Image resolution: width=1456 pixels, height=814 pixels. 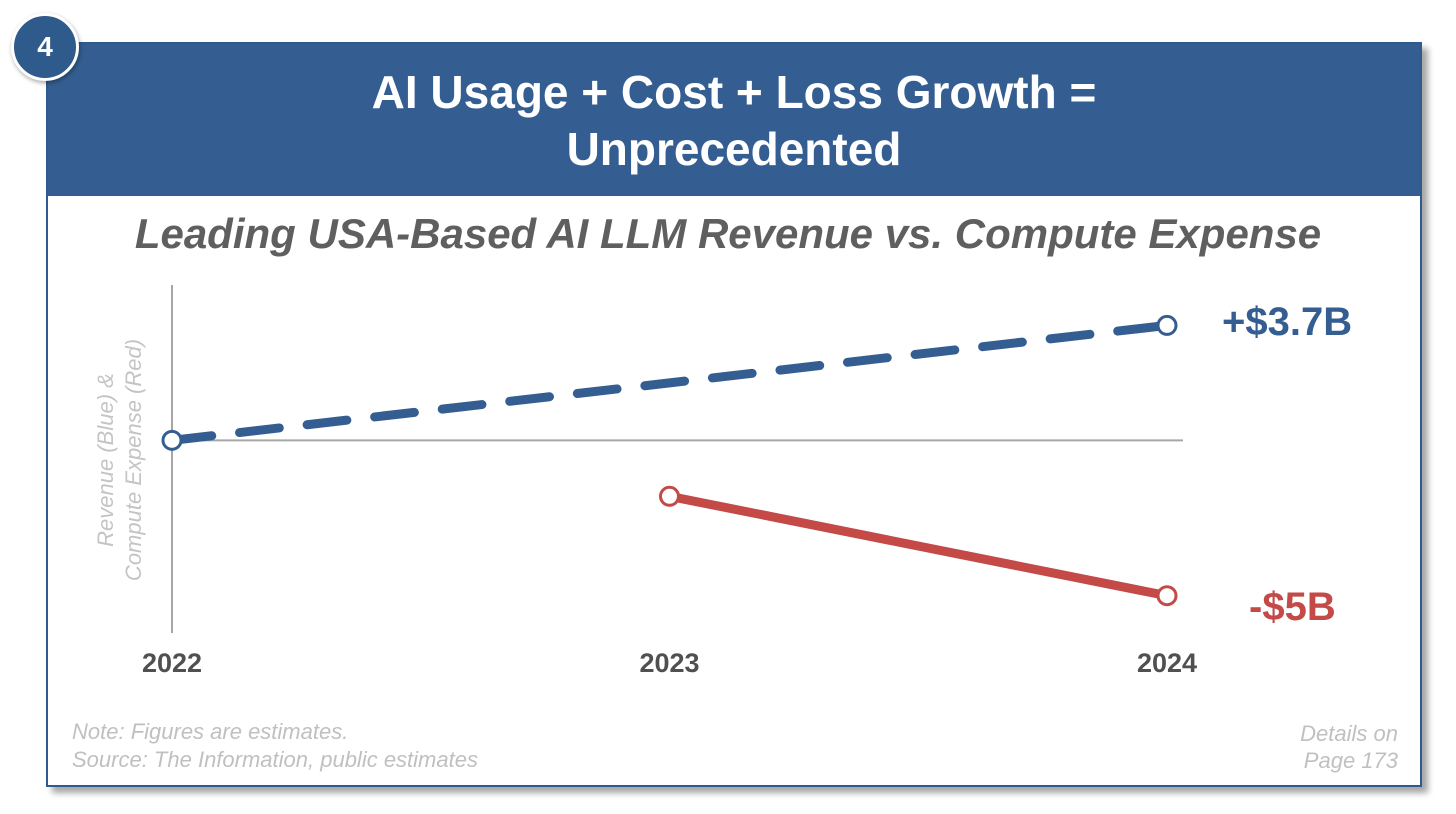 I want to click on revenue-series-line, so click(x=669, y=382).